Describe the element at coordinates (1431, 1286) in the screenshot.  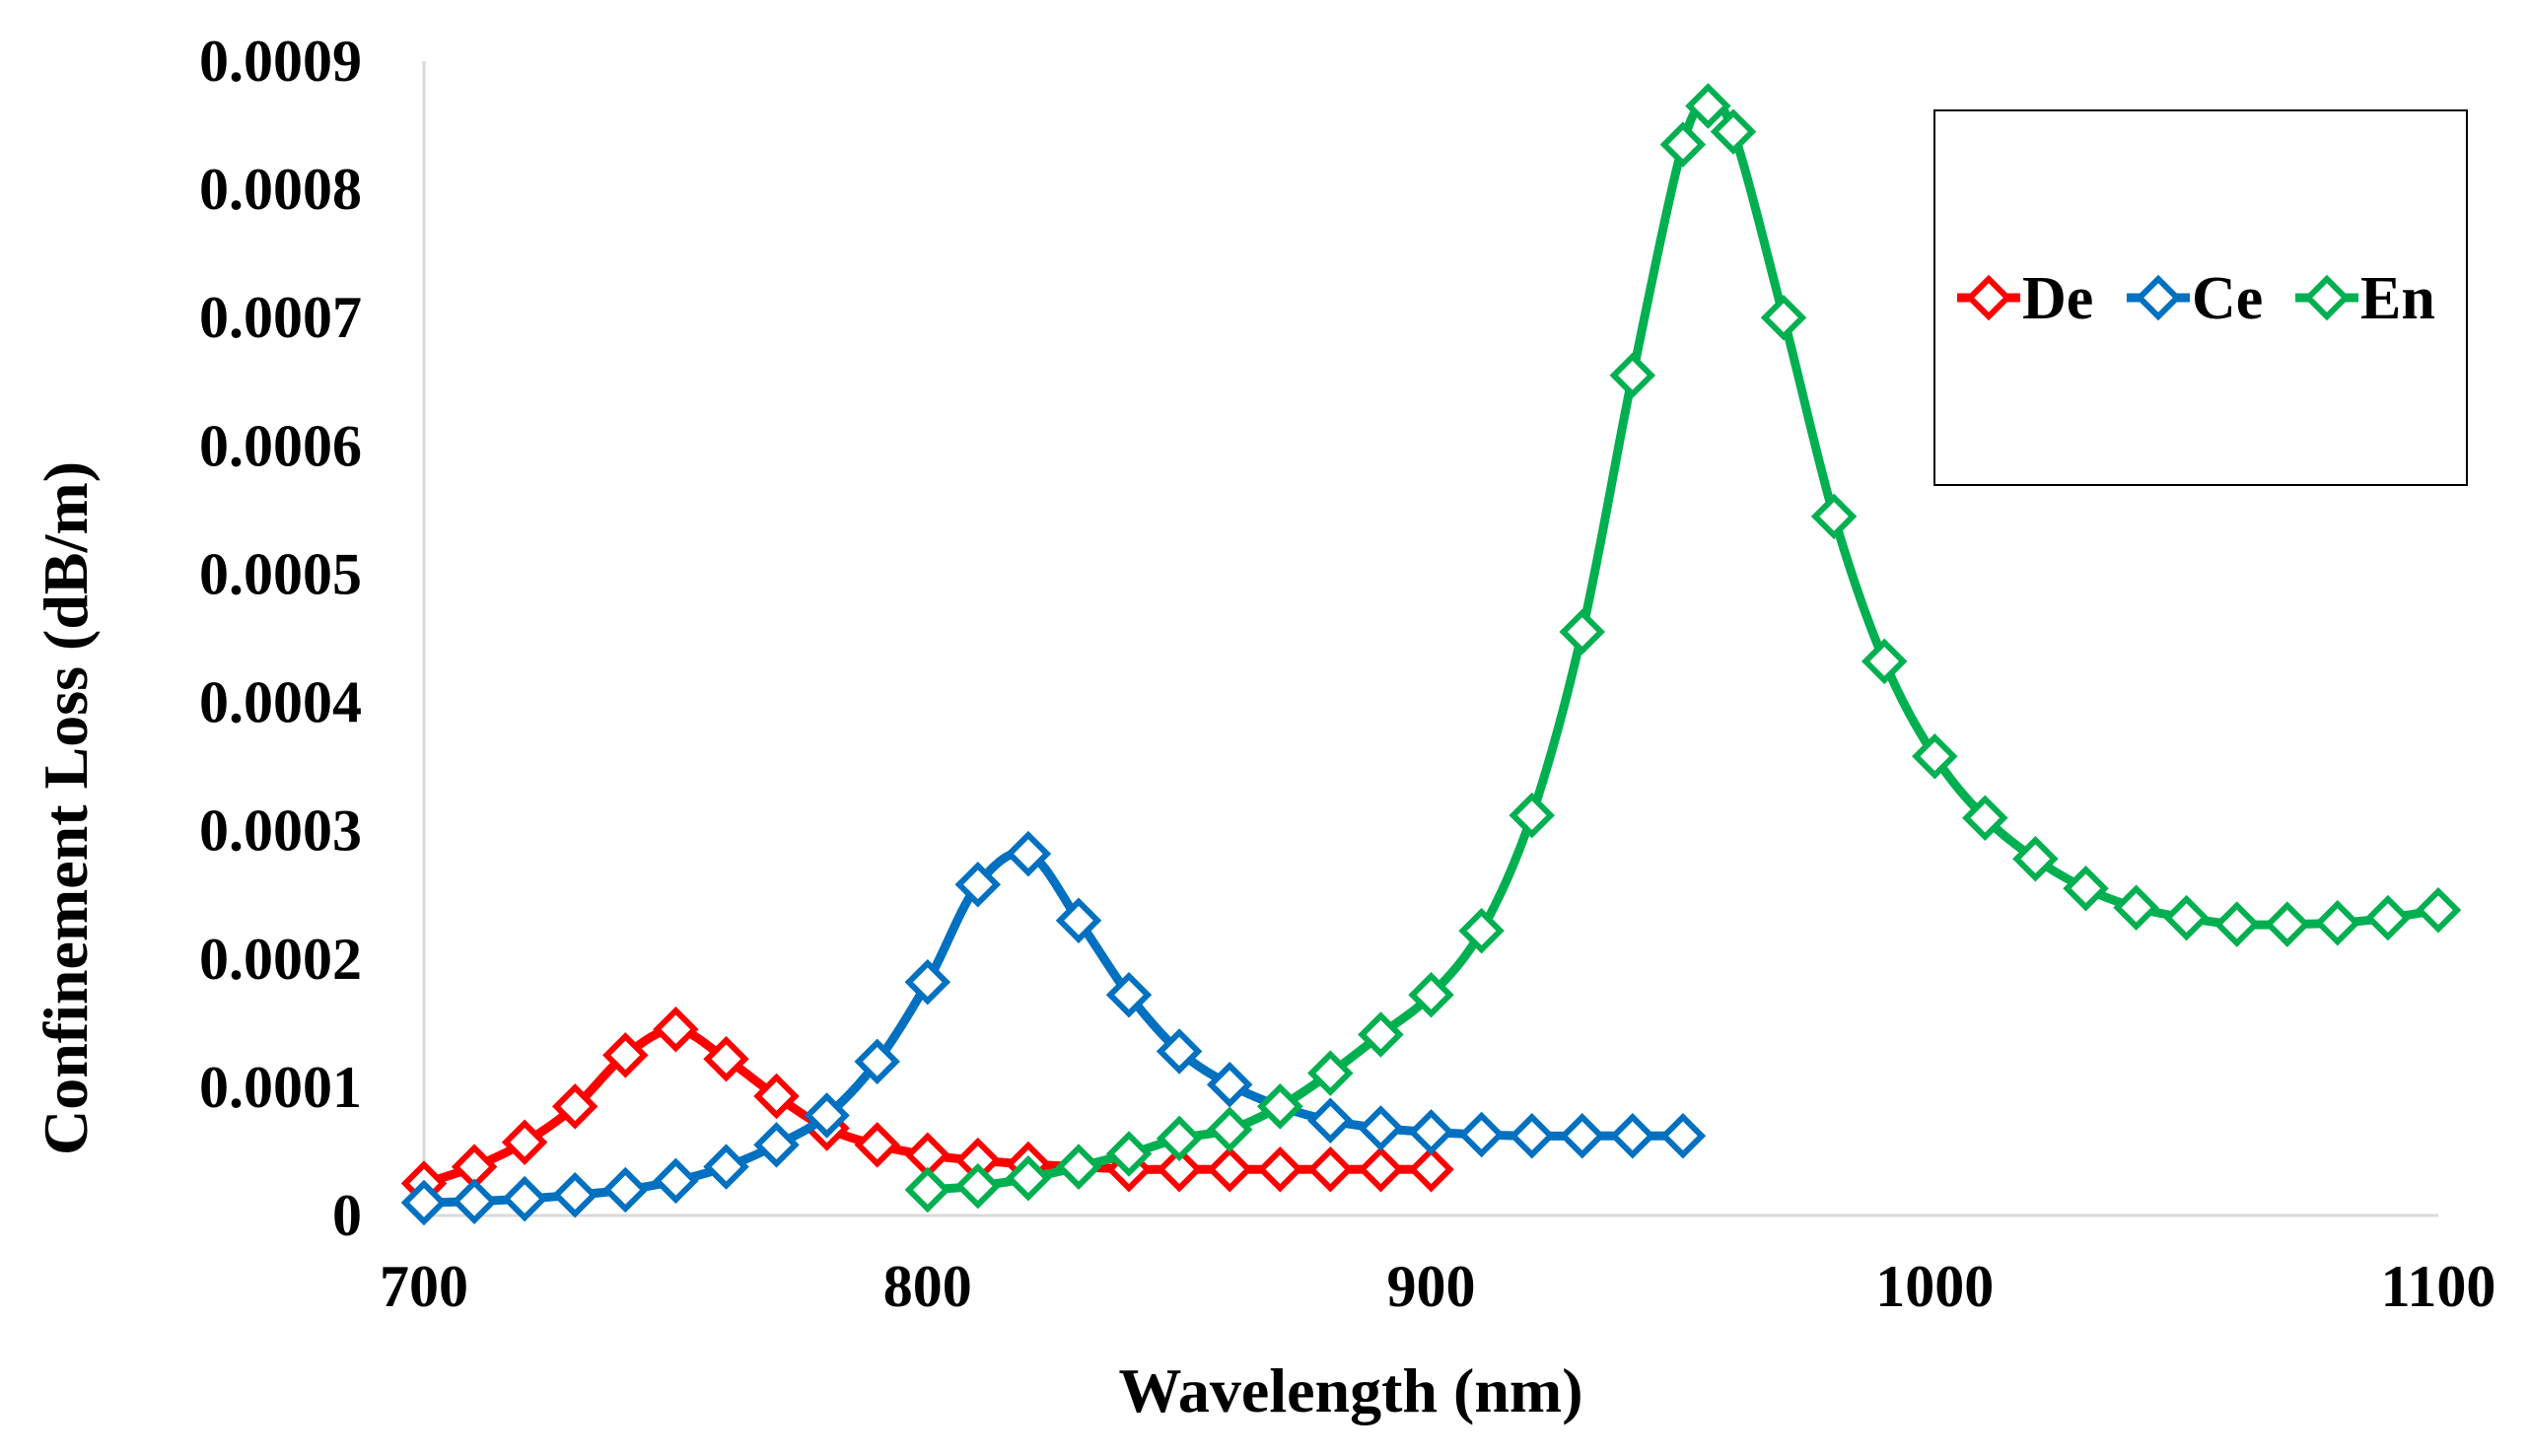
I see `x-tick-label: 900` at that location.